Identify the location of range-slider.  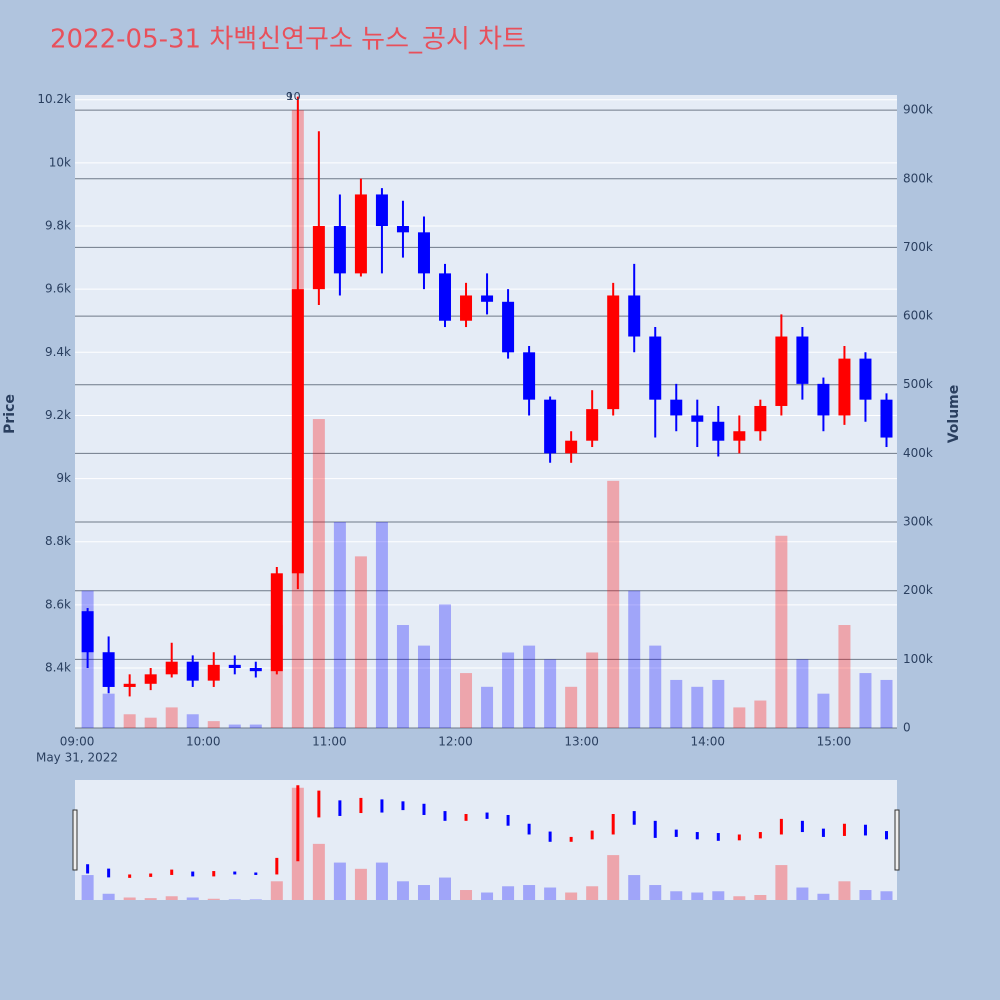
(486, 840).